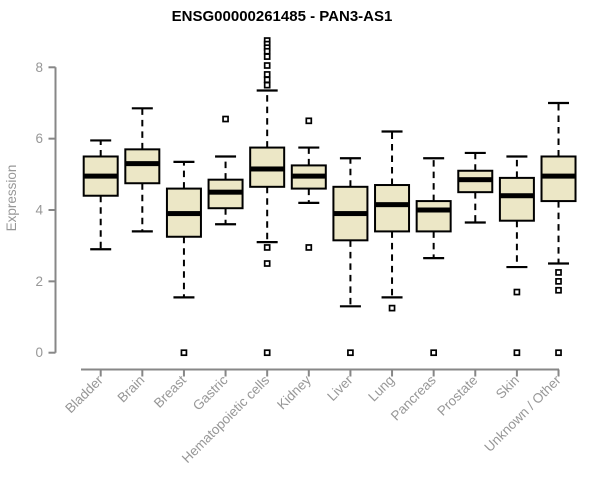  I want to click on boxplot-liver, so click(350, 257).